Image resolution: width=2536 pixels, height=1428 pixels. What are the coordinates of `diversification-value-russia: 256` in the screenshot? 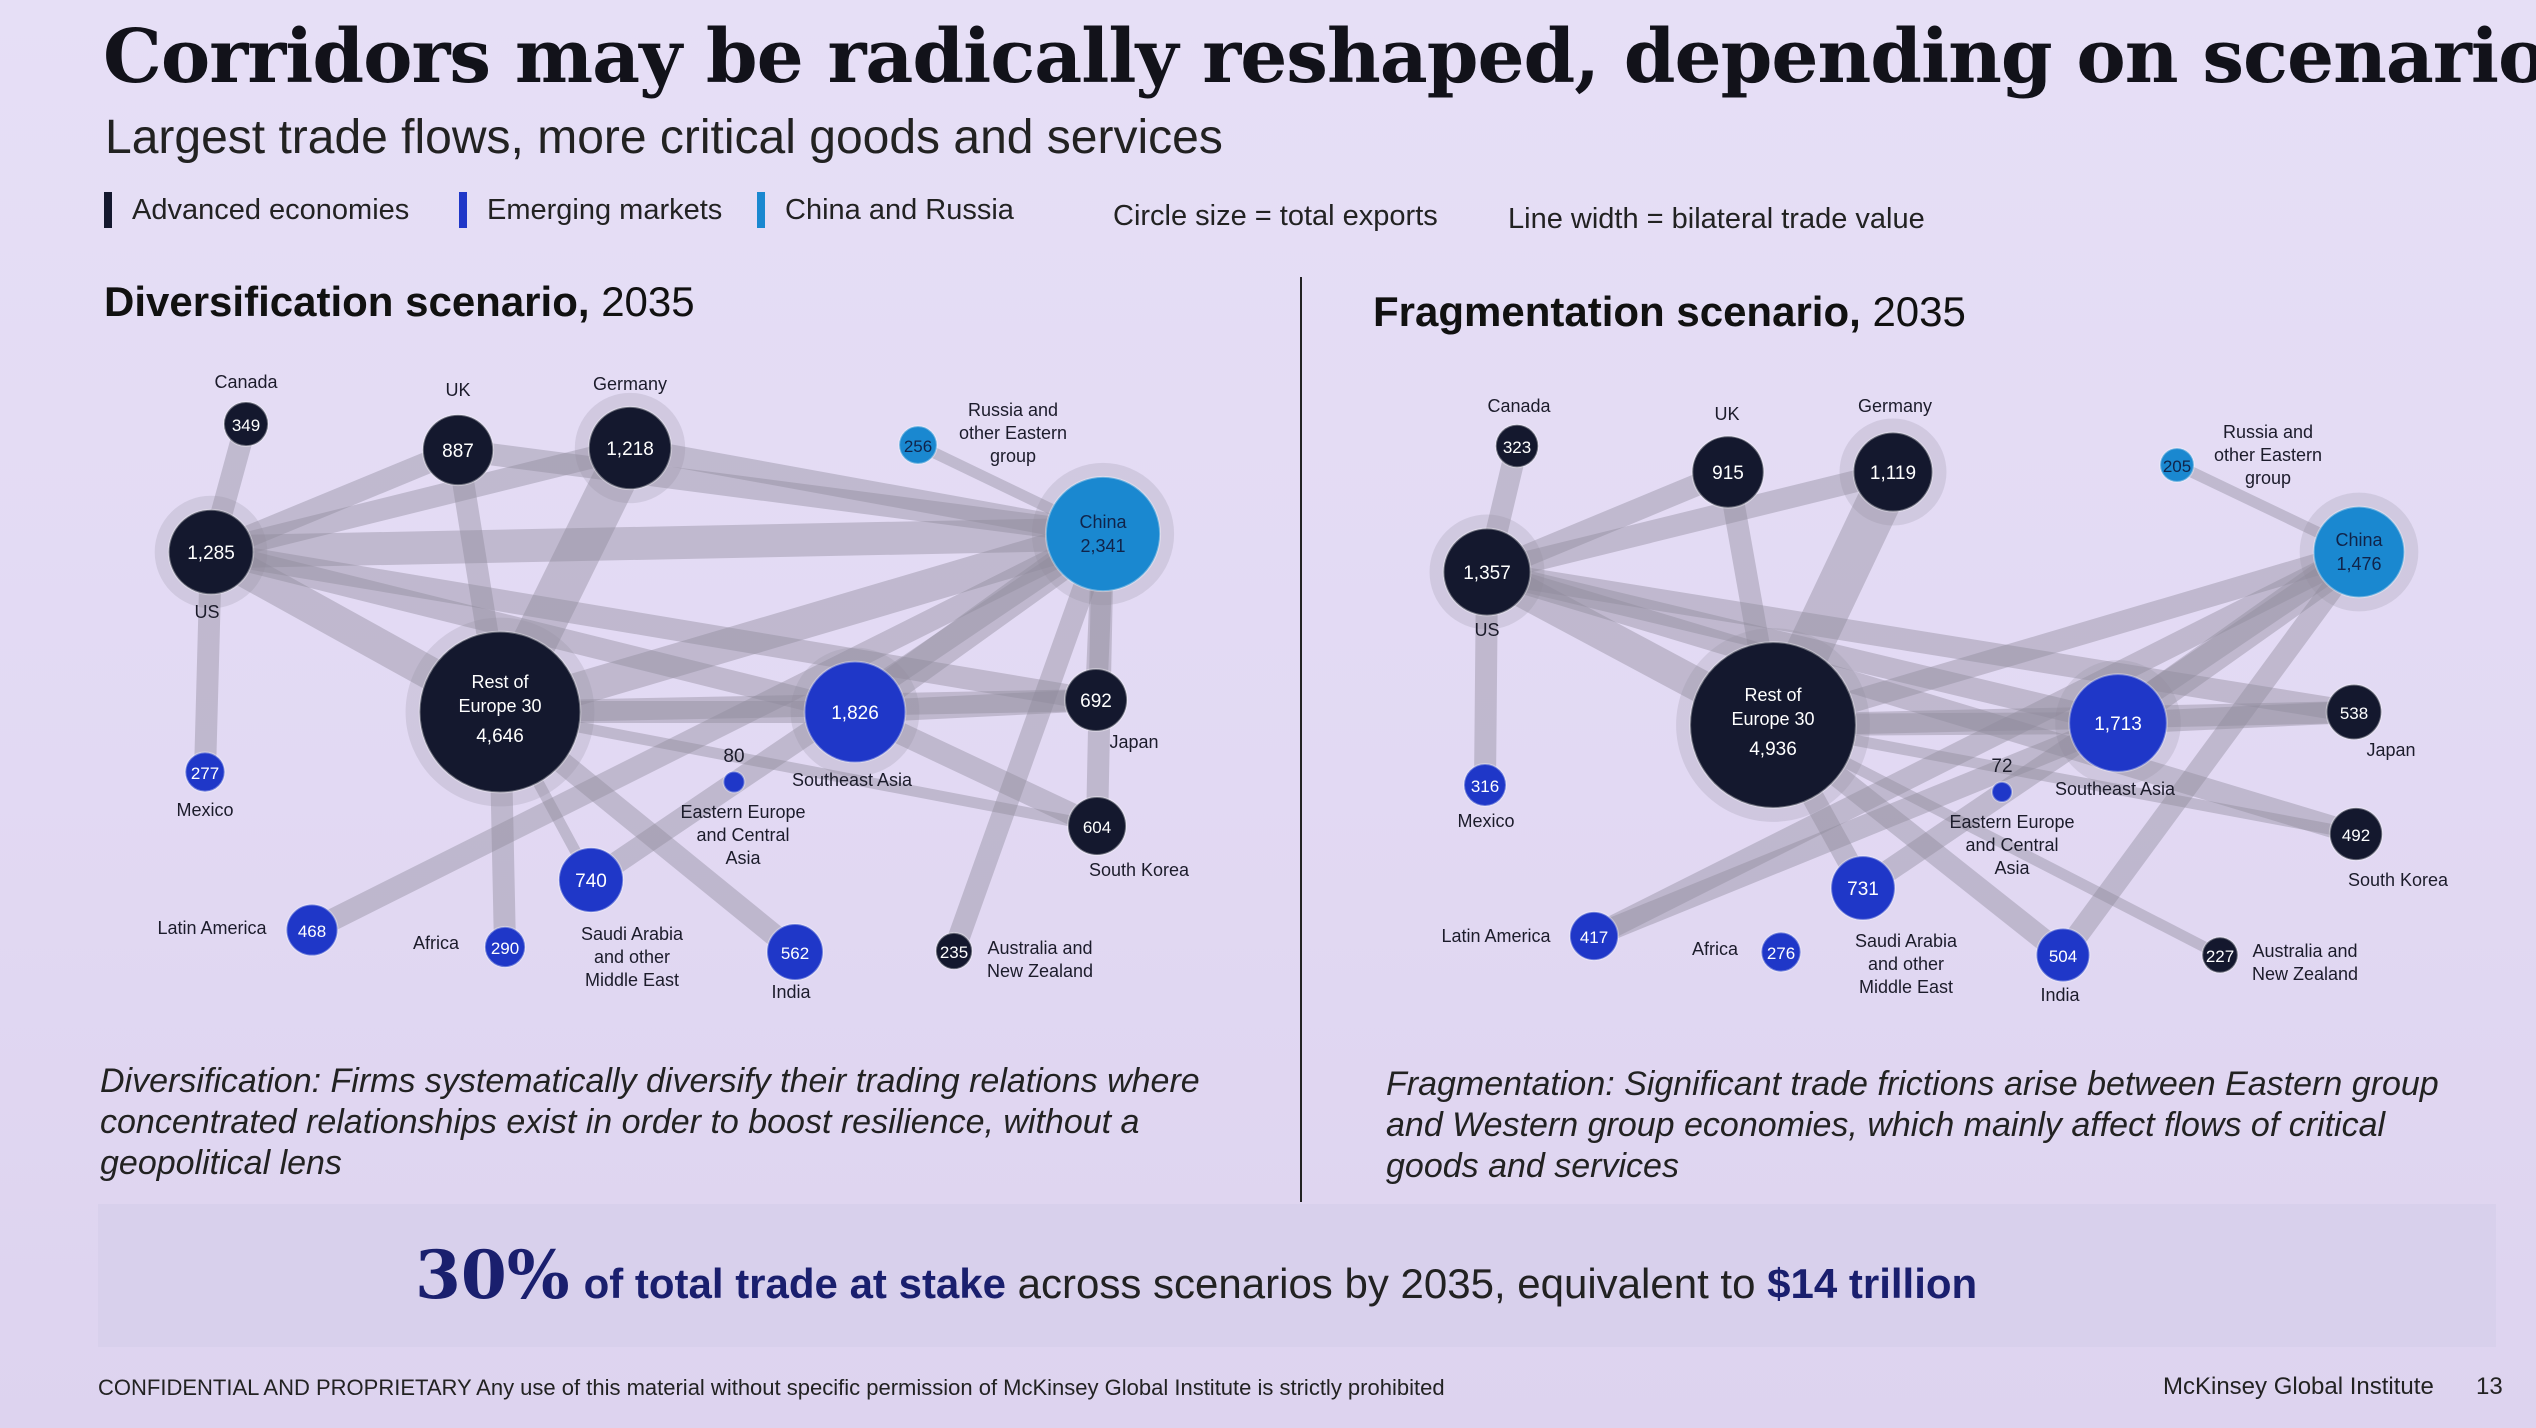 It's located at (918, 446).